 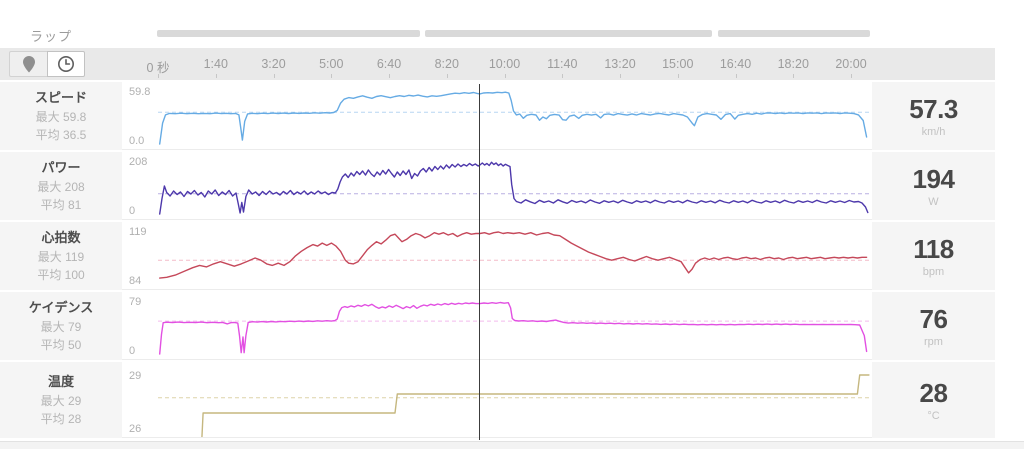 I want to click on cadence-plot, so click(x=513, y=328).